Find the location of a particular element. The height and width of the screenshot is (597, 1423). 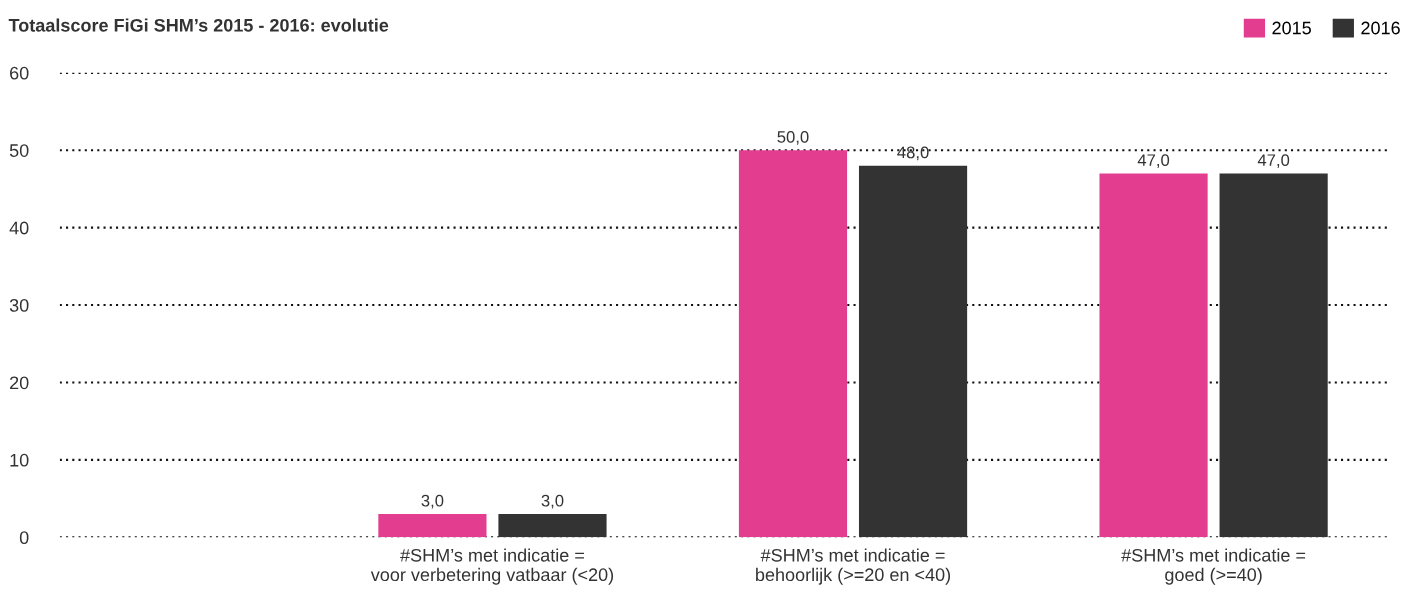

y-tick-label: 60 is located at coordinates (19, 73).